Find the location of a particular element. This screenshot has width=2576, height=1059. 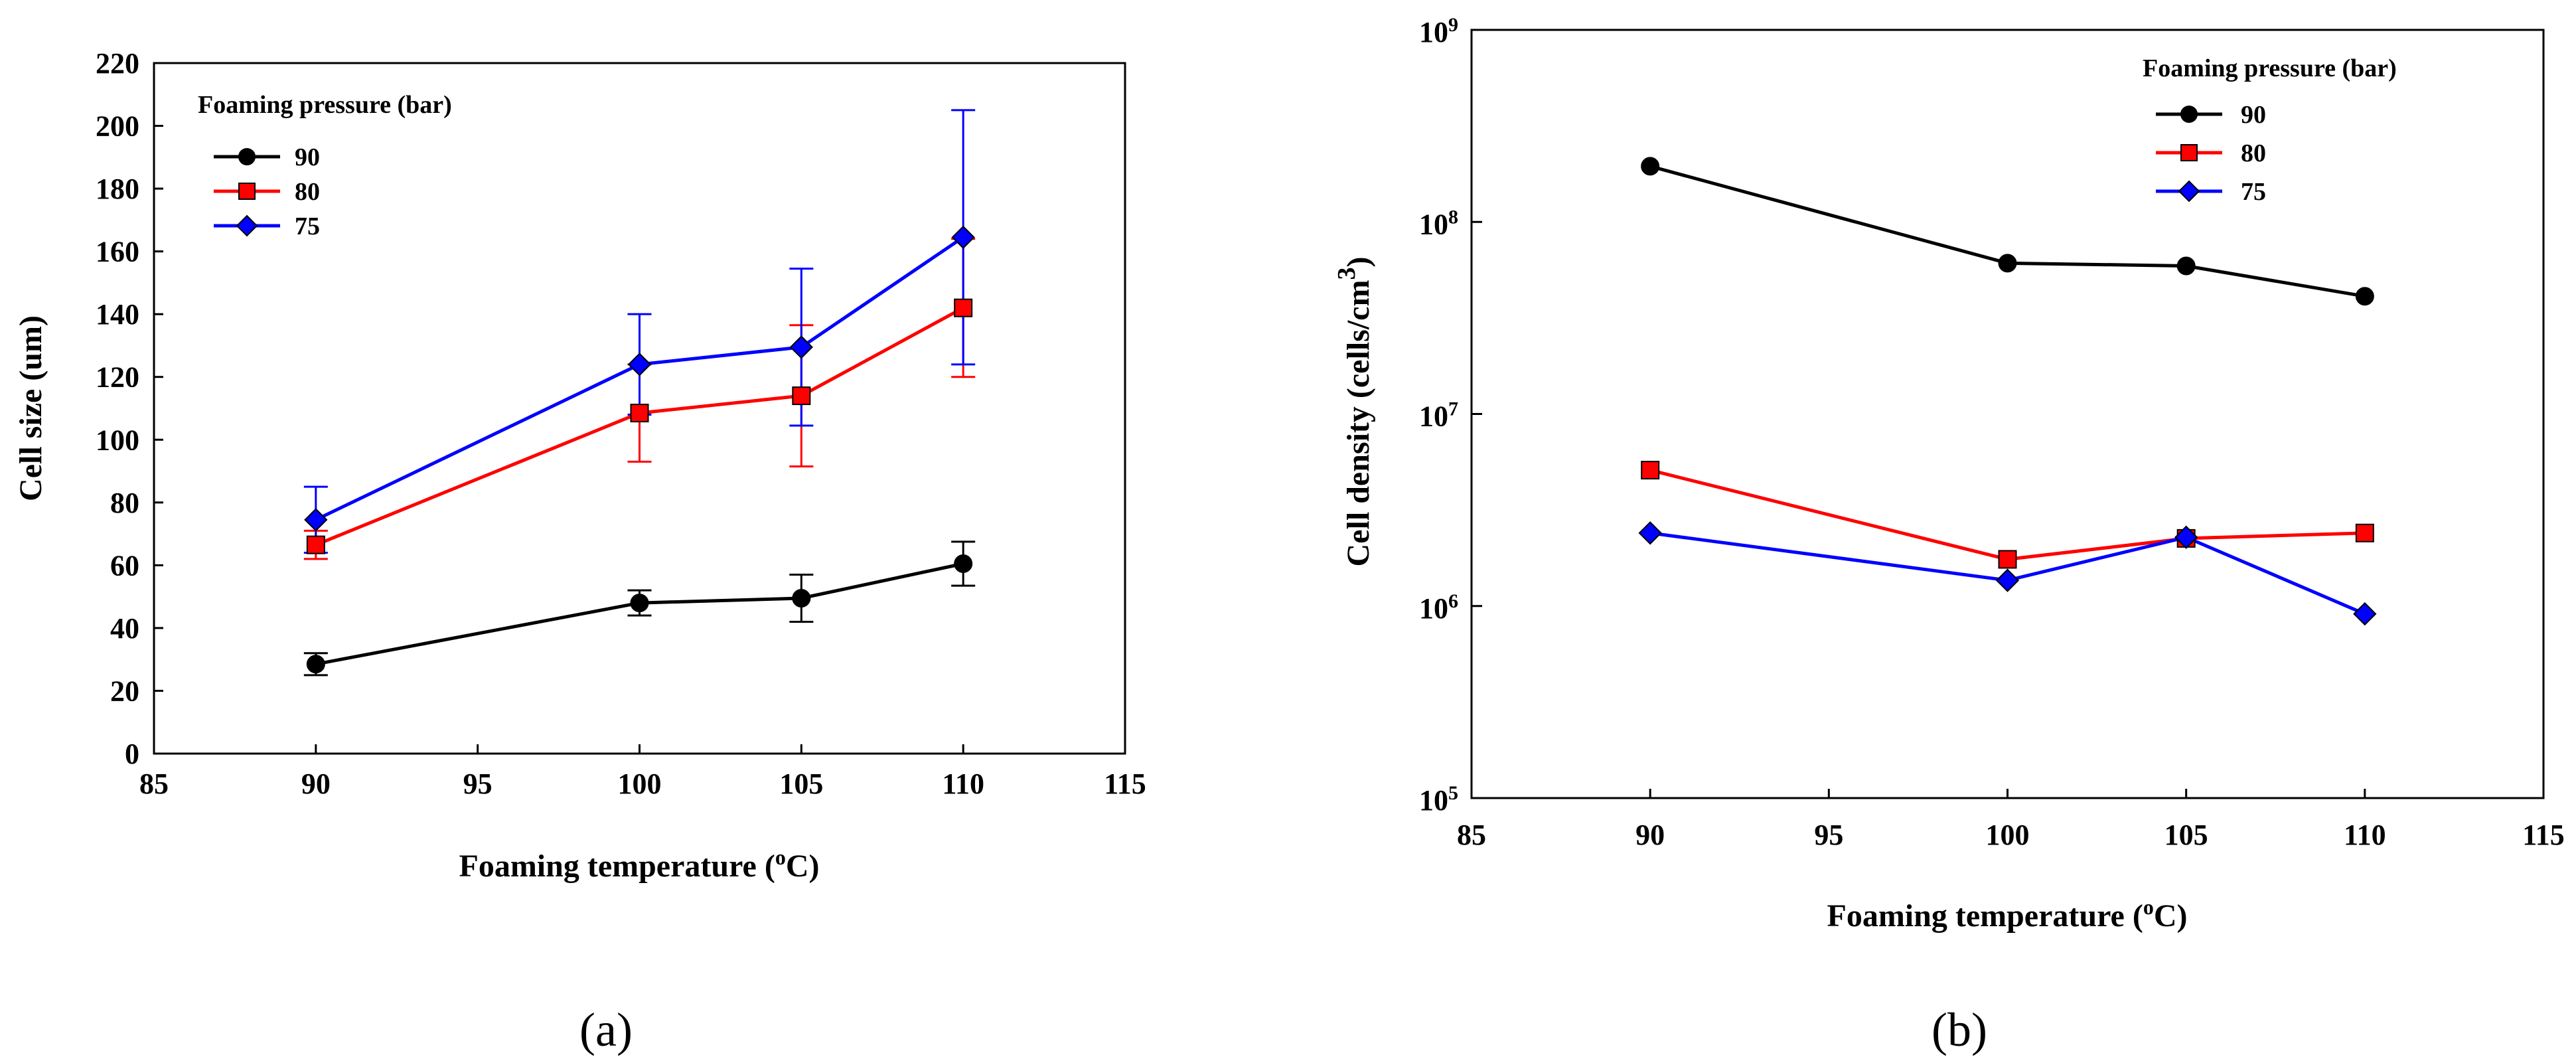

y-ticks-b: 105 106 107 108 109 is located at coordinates (1451, 416).